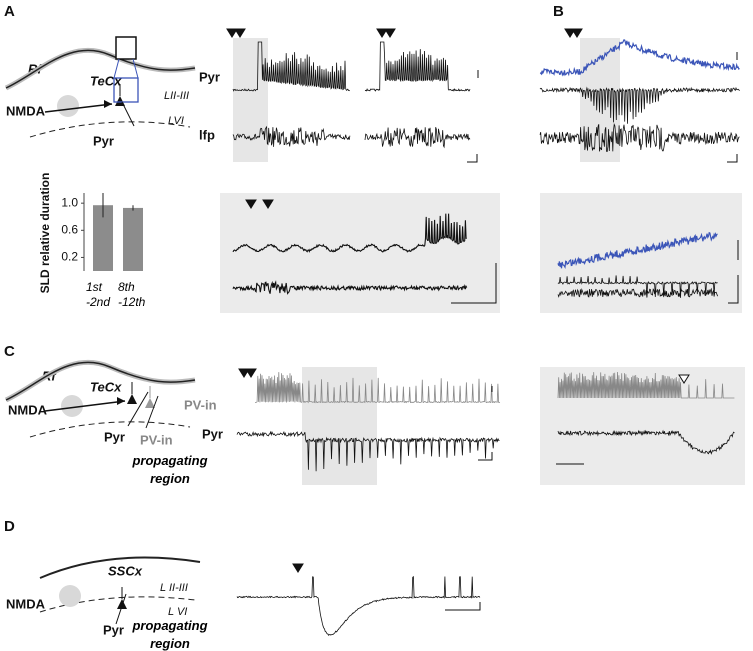  Describe the element at coordinates (125, 570) in the screenshot. I see `region-label: SSCx` at that location.